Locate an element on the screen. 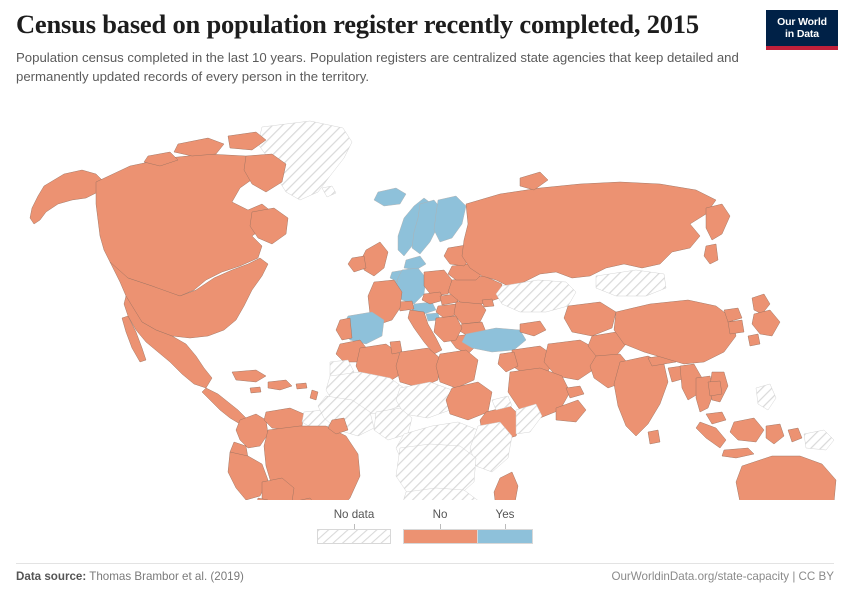 The width and height of the screenshot is (850, 600). region-chile is located at coordinates (265, 498).